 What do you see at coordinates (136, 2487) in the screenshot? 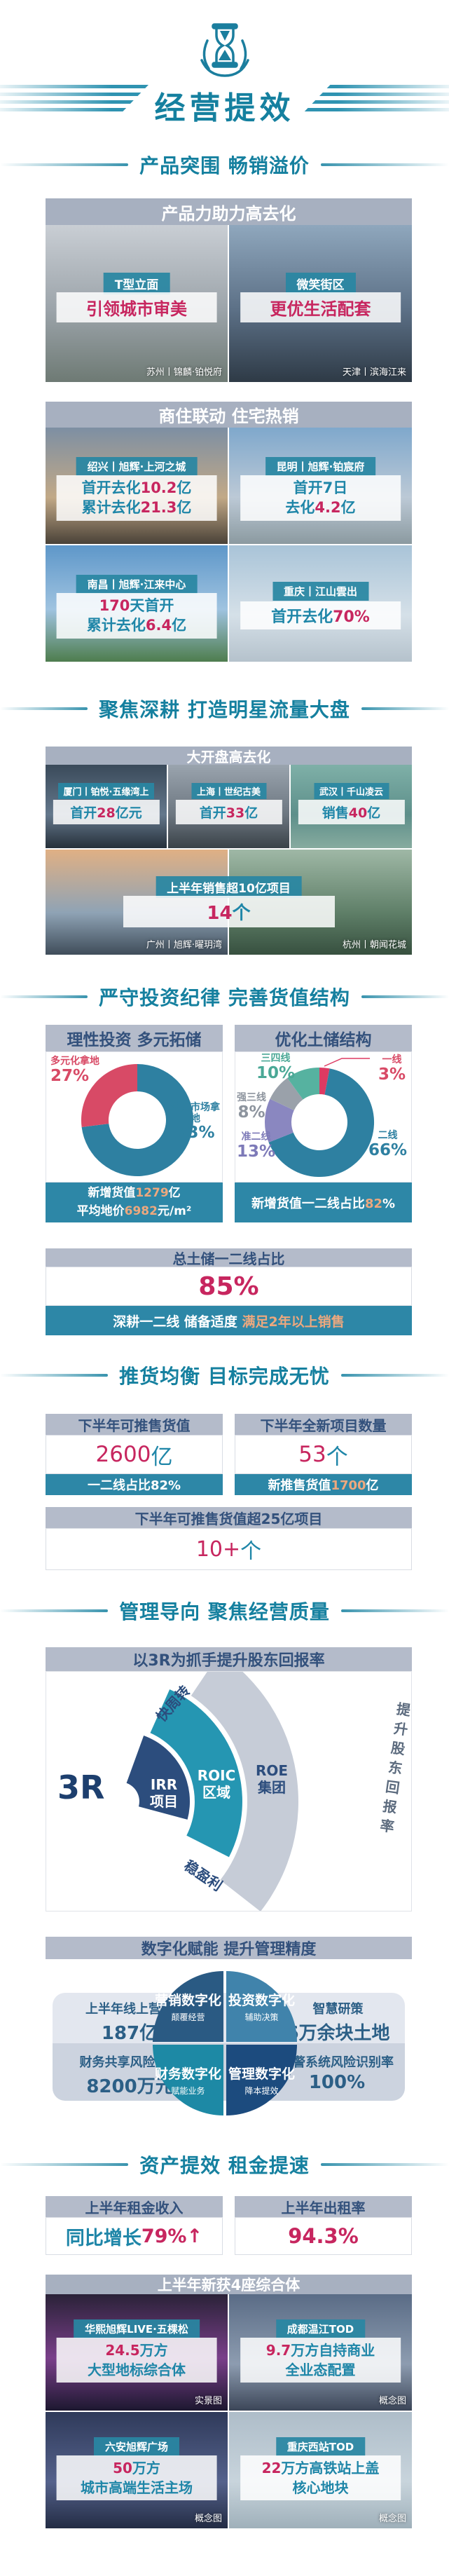
I see `band-line: 城市高端生活主场` at bounding box center [136, 2487].